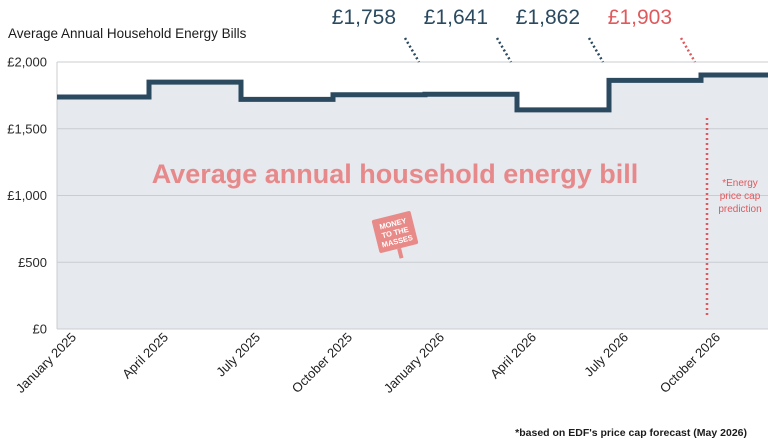  I want to click on prediction-note-line: *Energy, so click(740, 183).